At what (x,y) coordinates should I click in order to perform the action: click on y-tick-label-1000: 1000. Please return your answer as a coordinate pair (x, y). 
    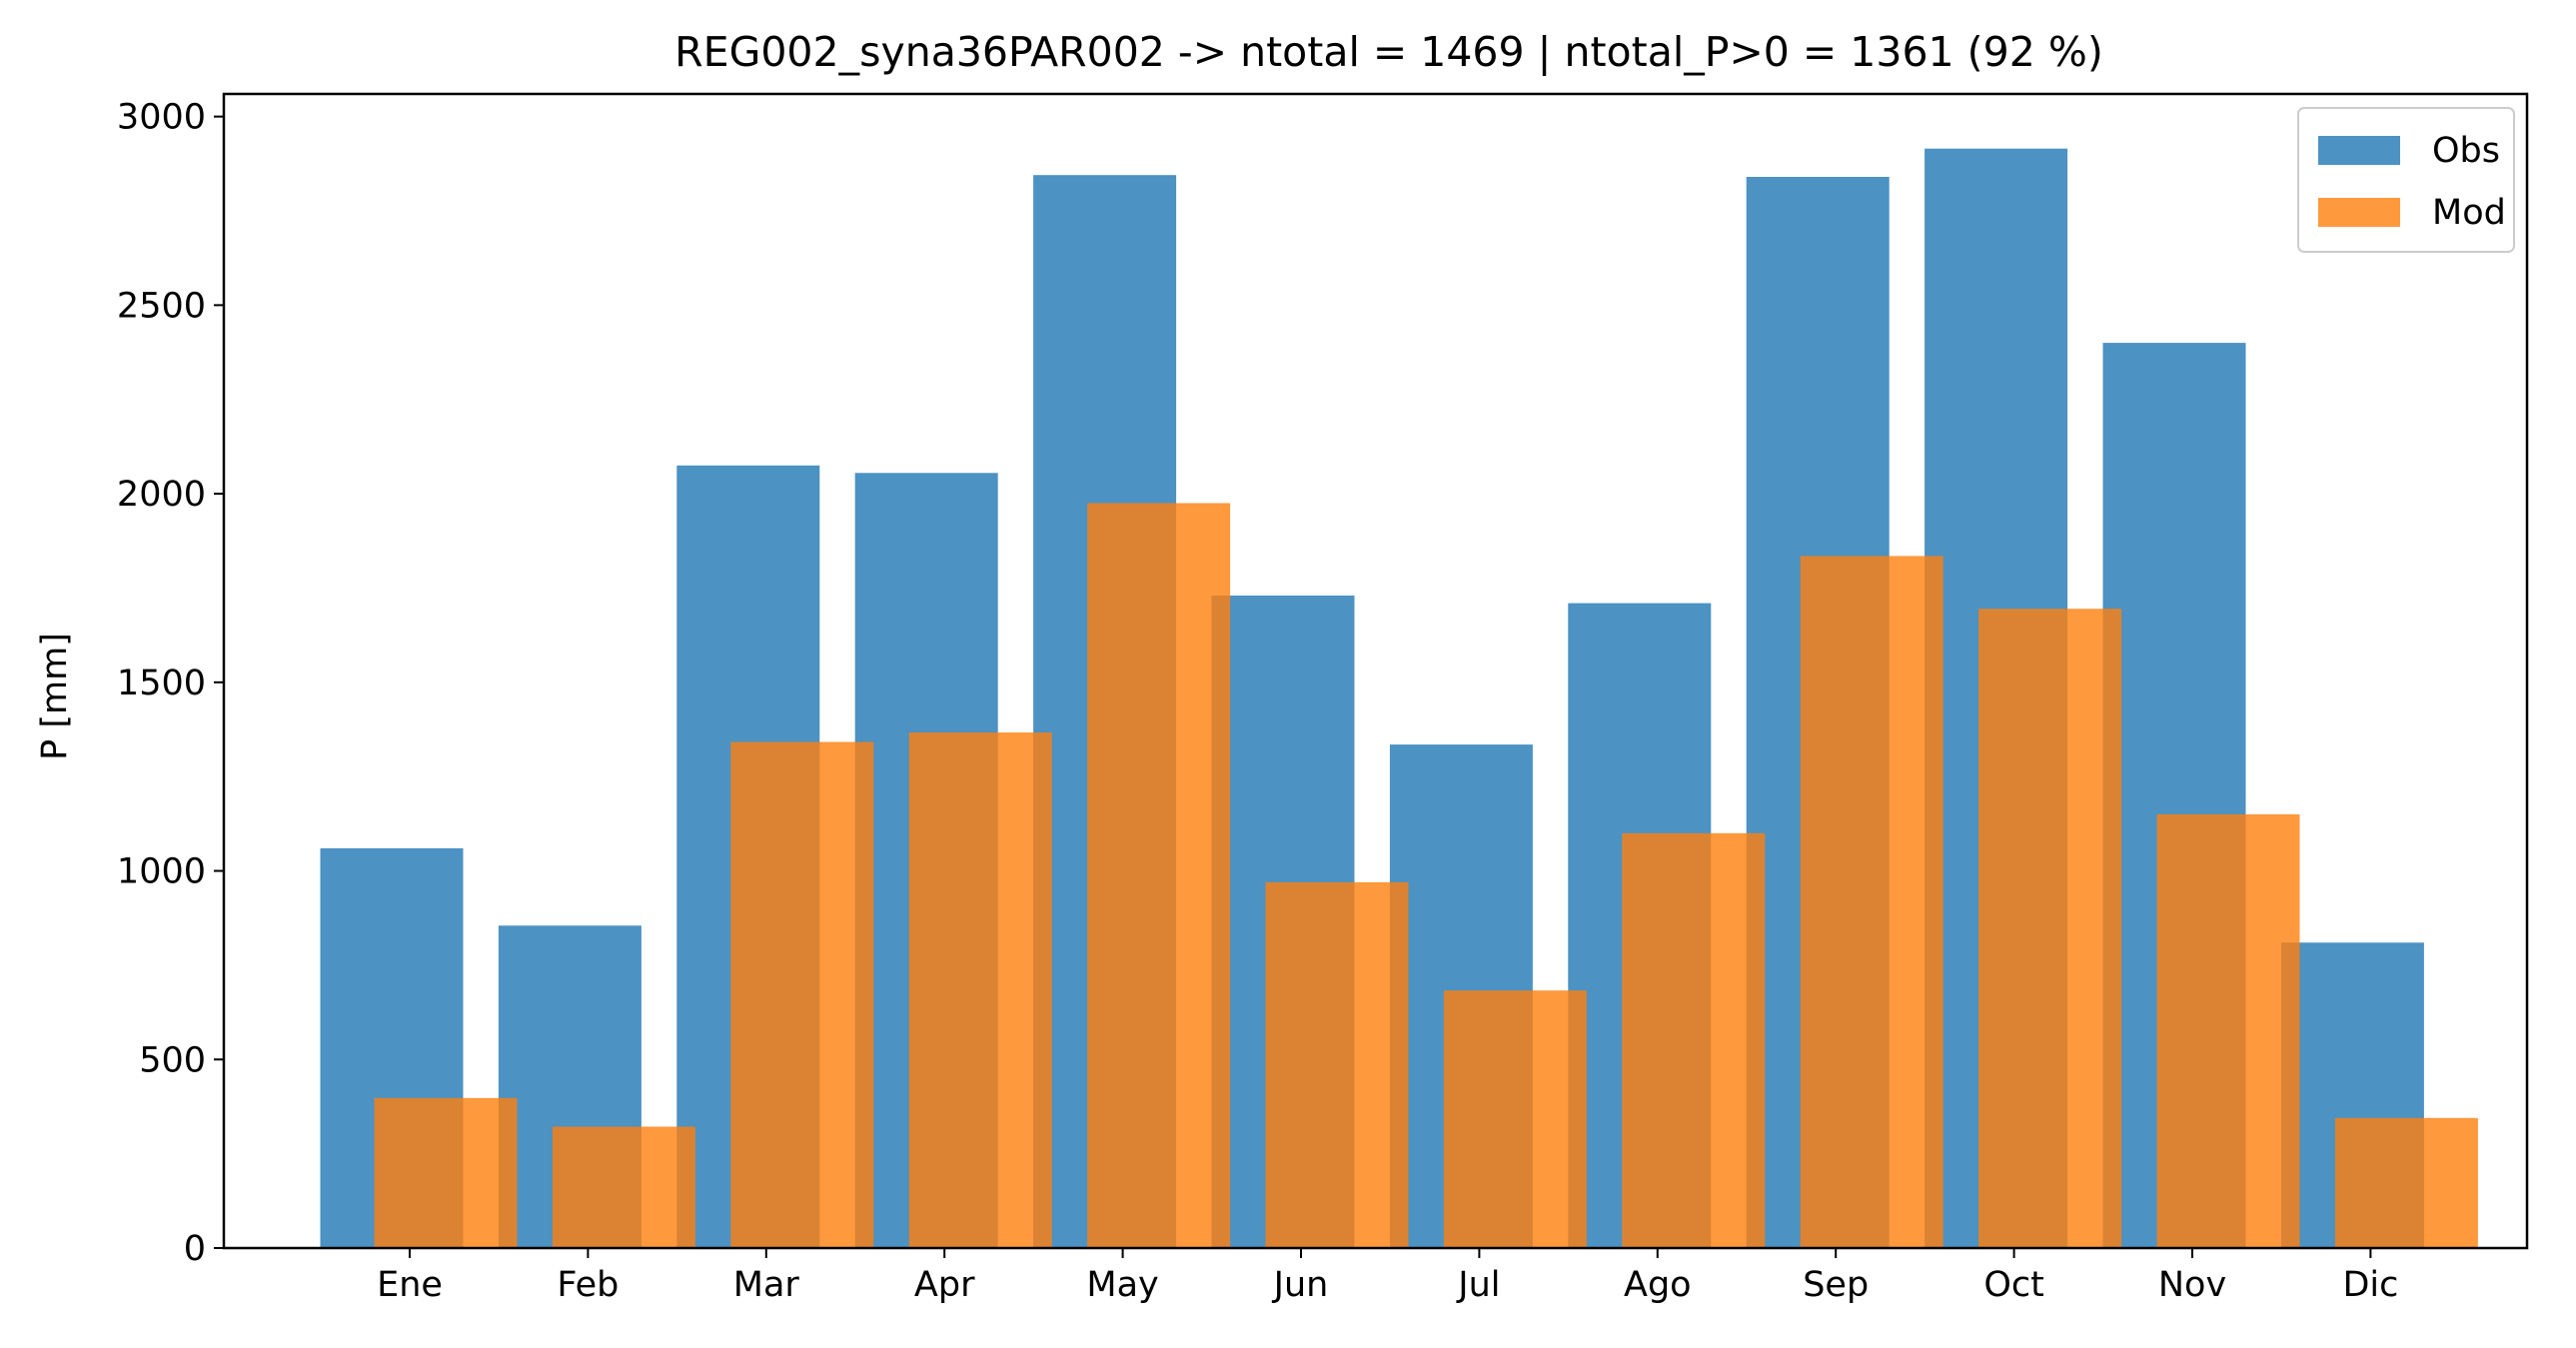
    Looking at the image, I should click on (161, 872).